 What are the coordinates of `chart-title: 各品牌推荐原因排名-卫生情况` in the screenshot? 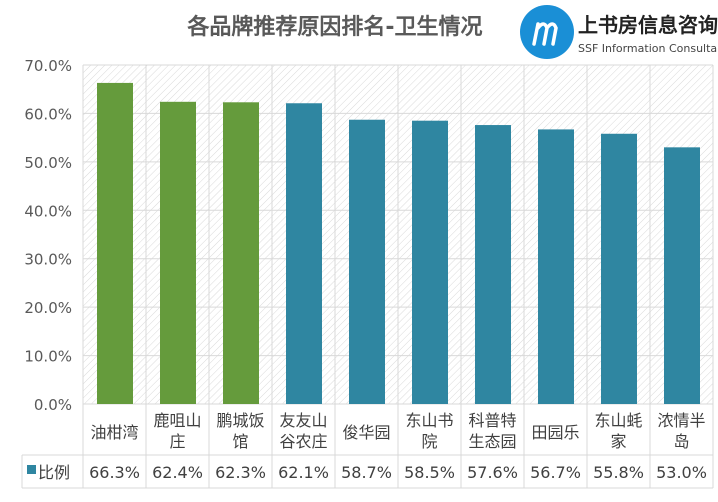 It's located at (334, 27).